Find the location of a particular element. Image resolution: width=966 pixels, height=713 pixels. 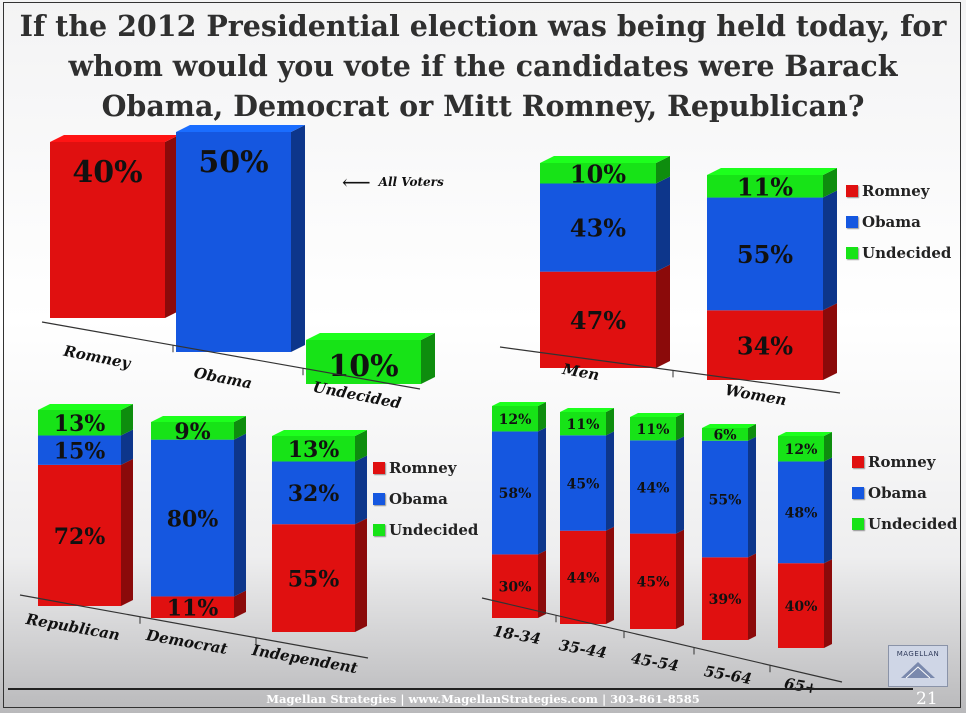

category-label: 65+ is located at coordinates (801, 686).